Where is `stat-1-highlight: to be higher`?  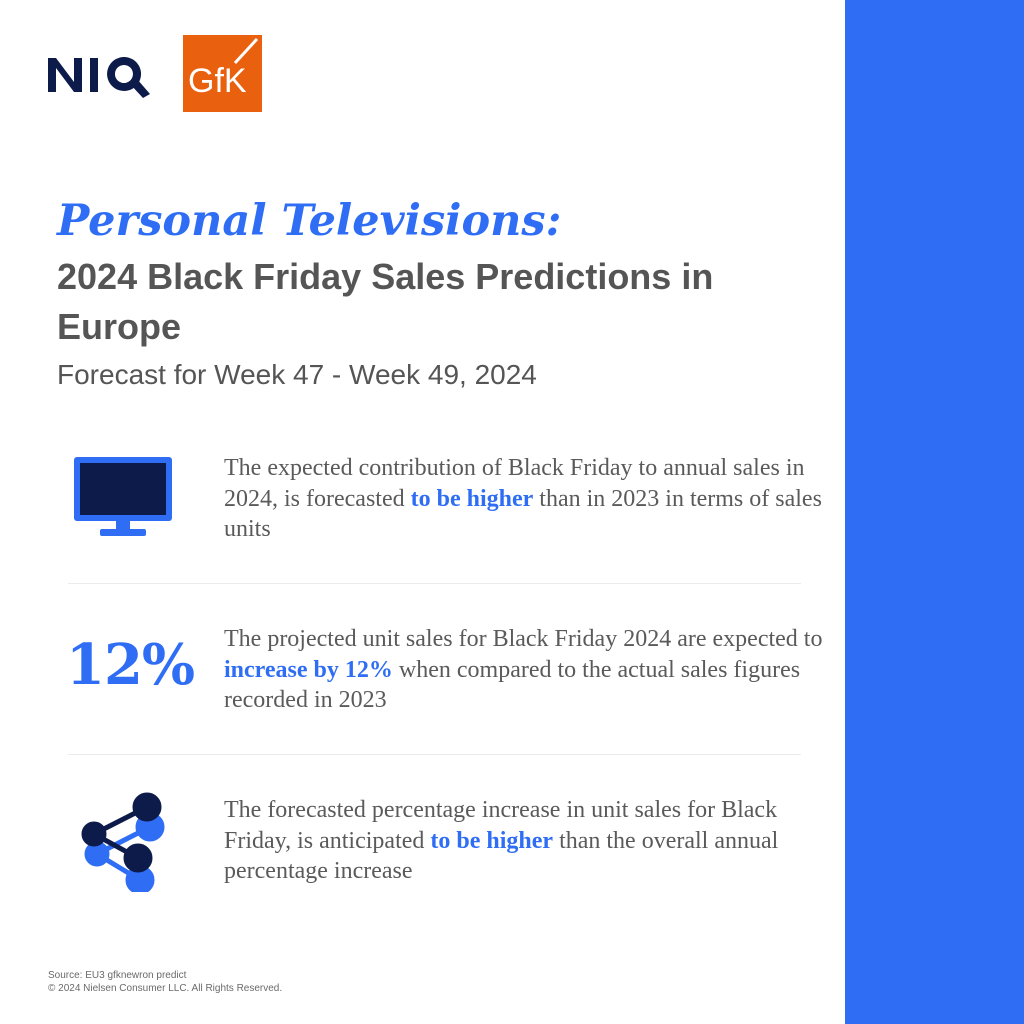 stat-1-highlight: to be higher is located at coordinates (472, 498).